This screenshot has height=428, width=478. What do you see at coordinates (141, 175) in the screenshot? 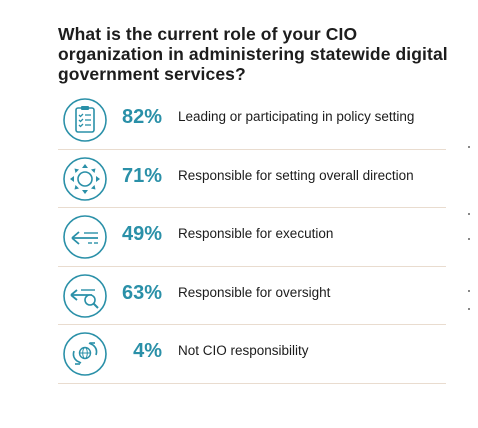
I see `value-label: 71%` at bounding box center [141, 175].